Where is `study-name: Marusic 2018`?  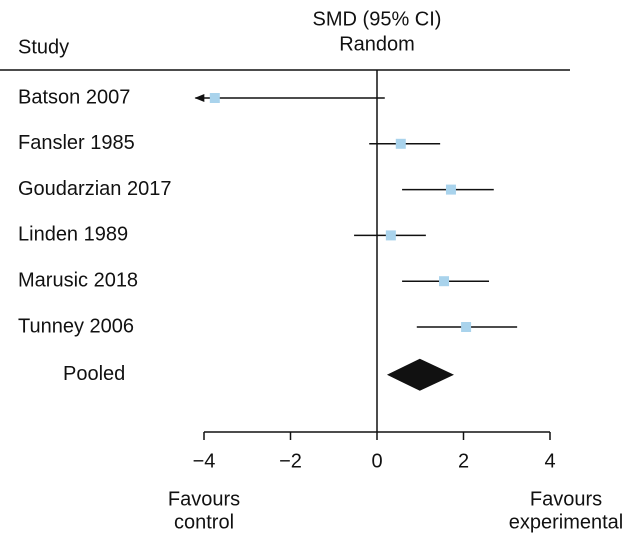
study-name: Marusic 2018 is located at coordinates (78, 280).